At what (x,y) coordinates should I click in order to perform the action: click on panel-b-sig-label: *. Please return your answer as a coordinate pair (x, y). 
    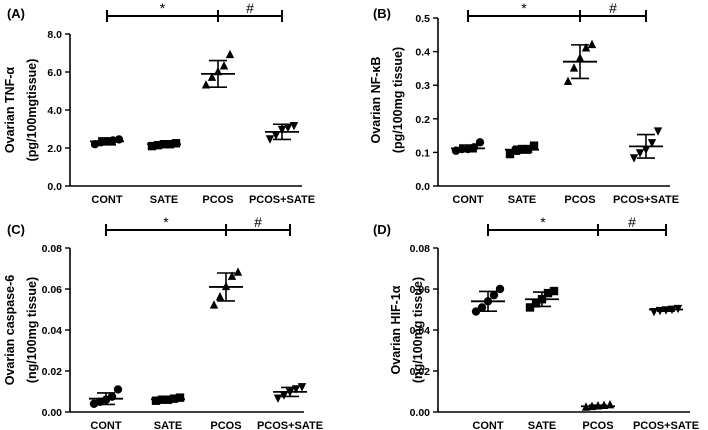
    Looking at the image, I should click on (524, 8).